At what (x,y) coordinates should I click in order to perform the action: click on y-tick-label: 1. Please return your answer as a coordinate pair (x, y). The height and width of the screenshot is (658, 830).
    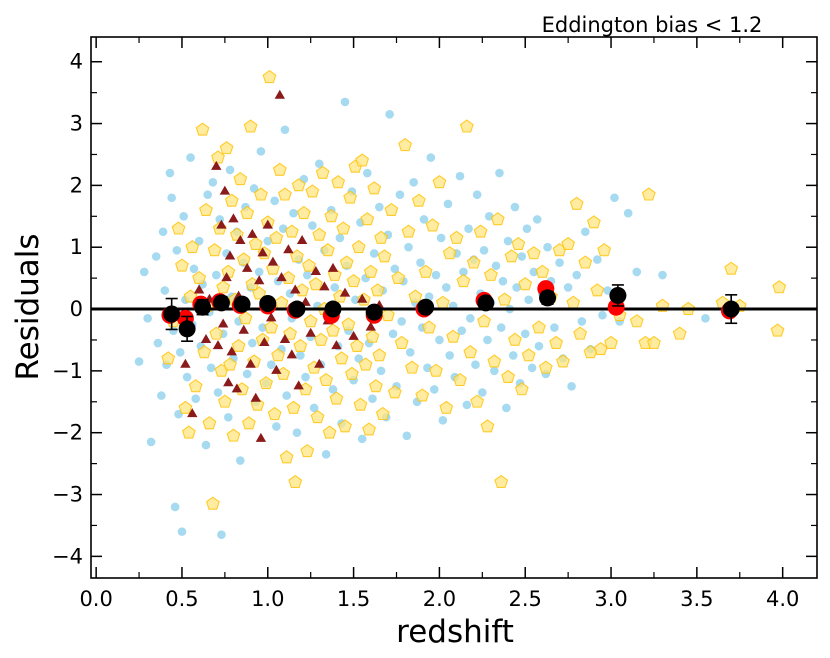
    Looking at the image, I should click on (76, 247).